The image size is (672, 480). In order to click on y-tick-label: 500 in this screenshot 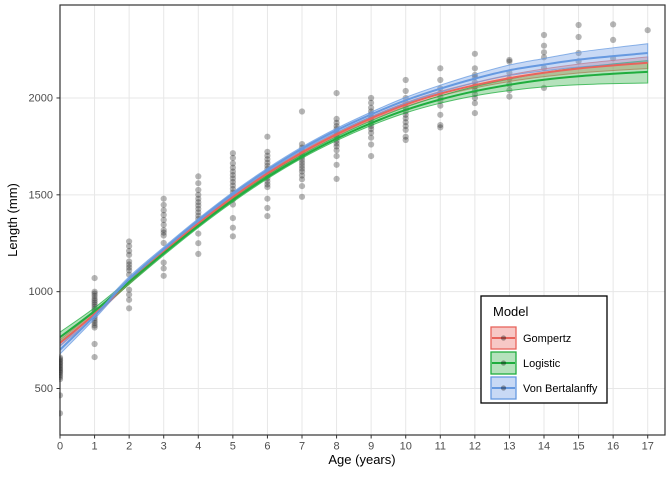, I will do `click(44, 389)`.